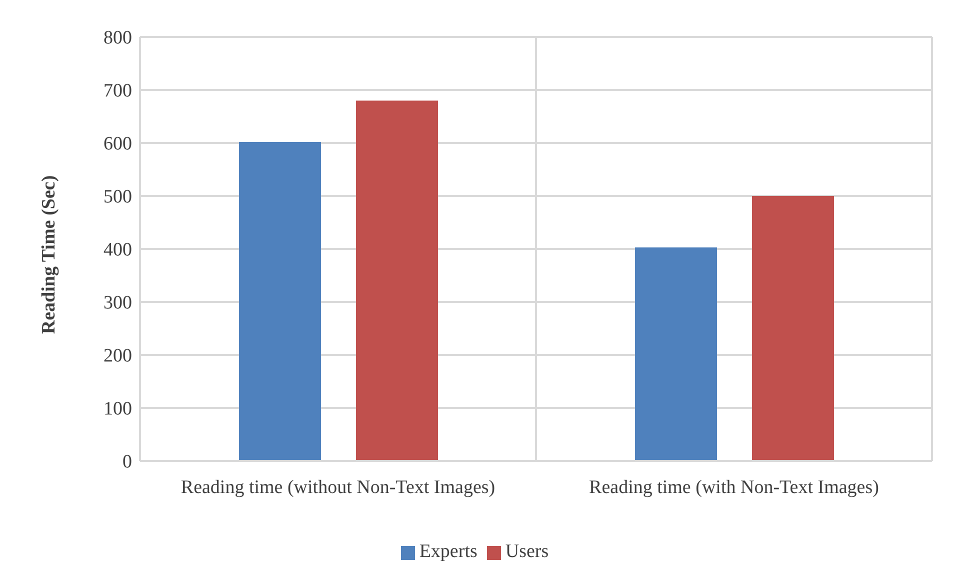 Image resolution: width=956 pixels, height=578 pixels. Describe the element at coordinates (118, 356) in the screenshot. I see `y-tick-label: 200` at that location.